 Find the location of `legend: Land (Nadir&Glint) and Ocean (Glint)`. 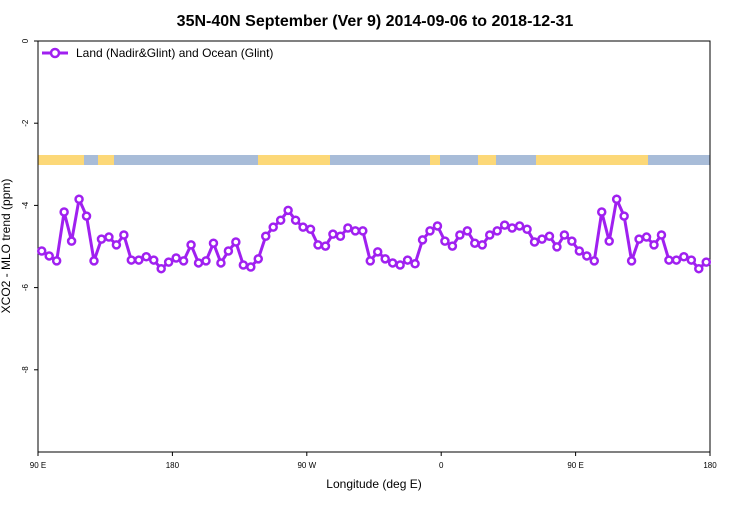

legend: Land (Nadir&Glint) and Ocean (Glint) is located at coordinates (157, 53).